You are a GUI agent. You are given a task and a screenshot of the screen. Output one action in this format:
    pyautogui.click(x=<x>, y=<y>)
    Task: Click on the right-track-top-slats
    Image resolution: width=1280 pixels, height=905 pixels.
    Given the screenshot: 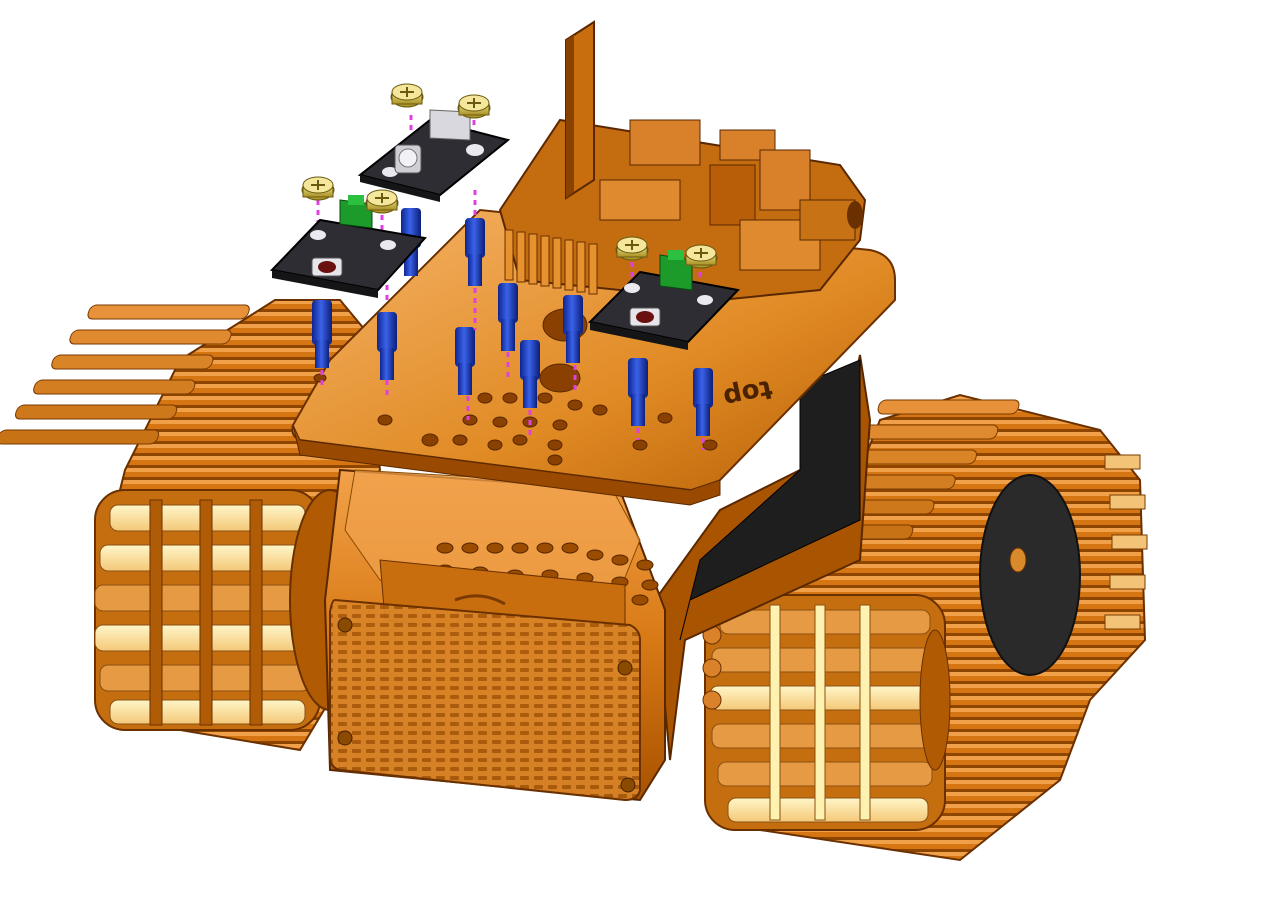 What is the action you would take?
    pyautogui.click(x=895, y=469)
    